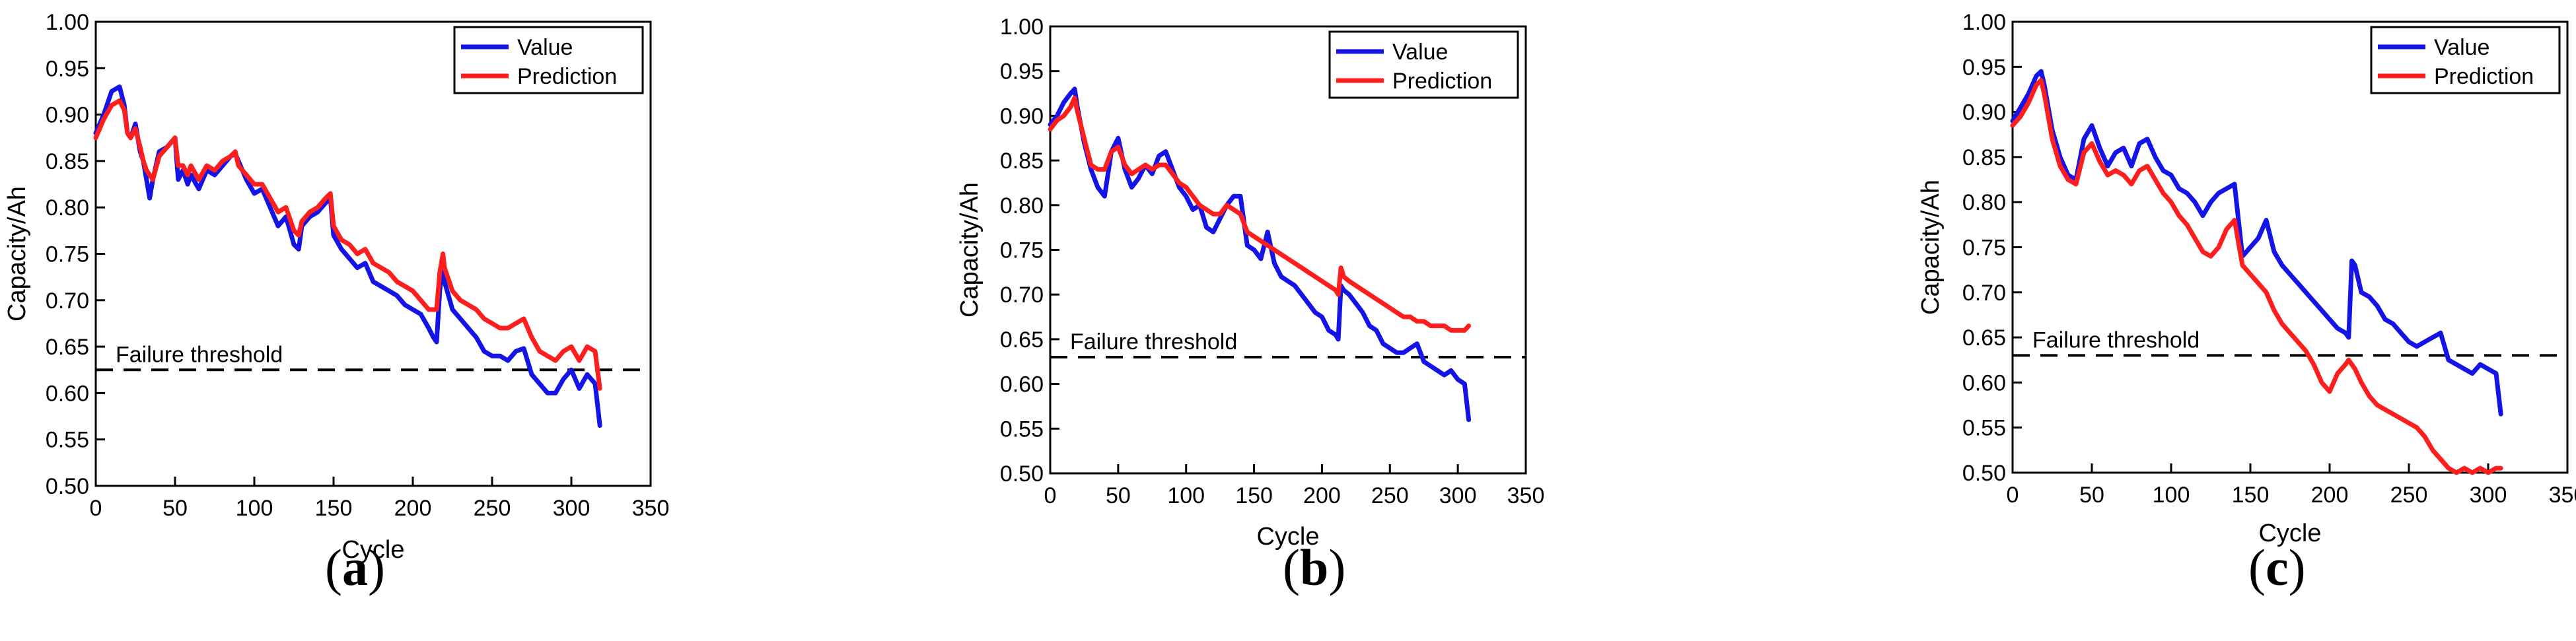 This screenshot has width=2576, height=641. Describe the element at coordinates (1390, 495) in the screenshot. I see `x-tick-label-b: 250` at that location.